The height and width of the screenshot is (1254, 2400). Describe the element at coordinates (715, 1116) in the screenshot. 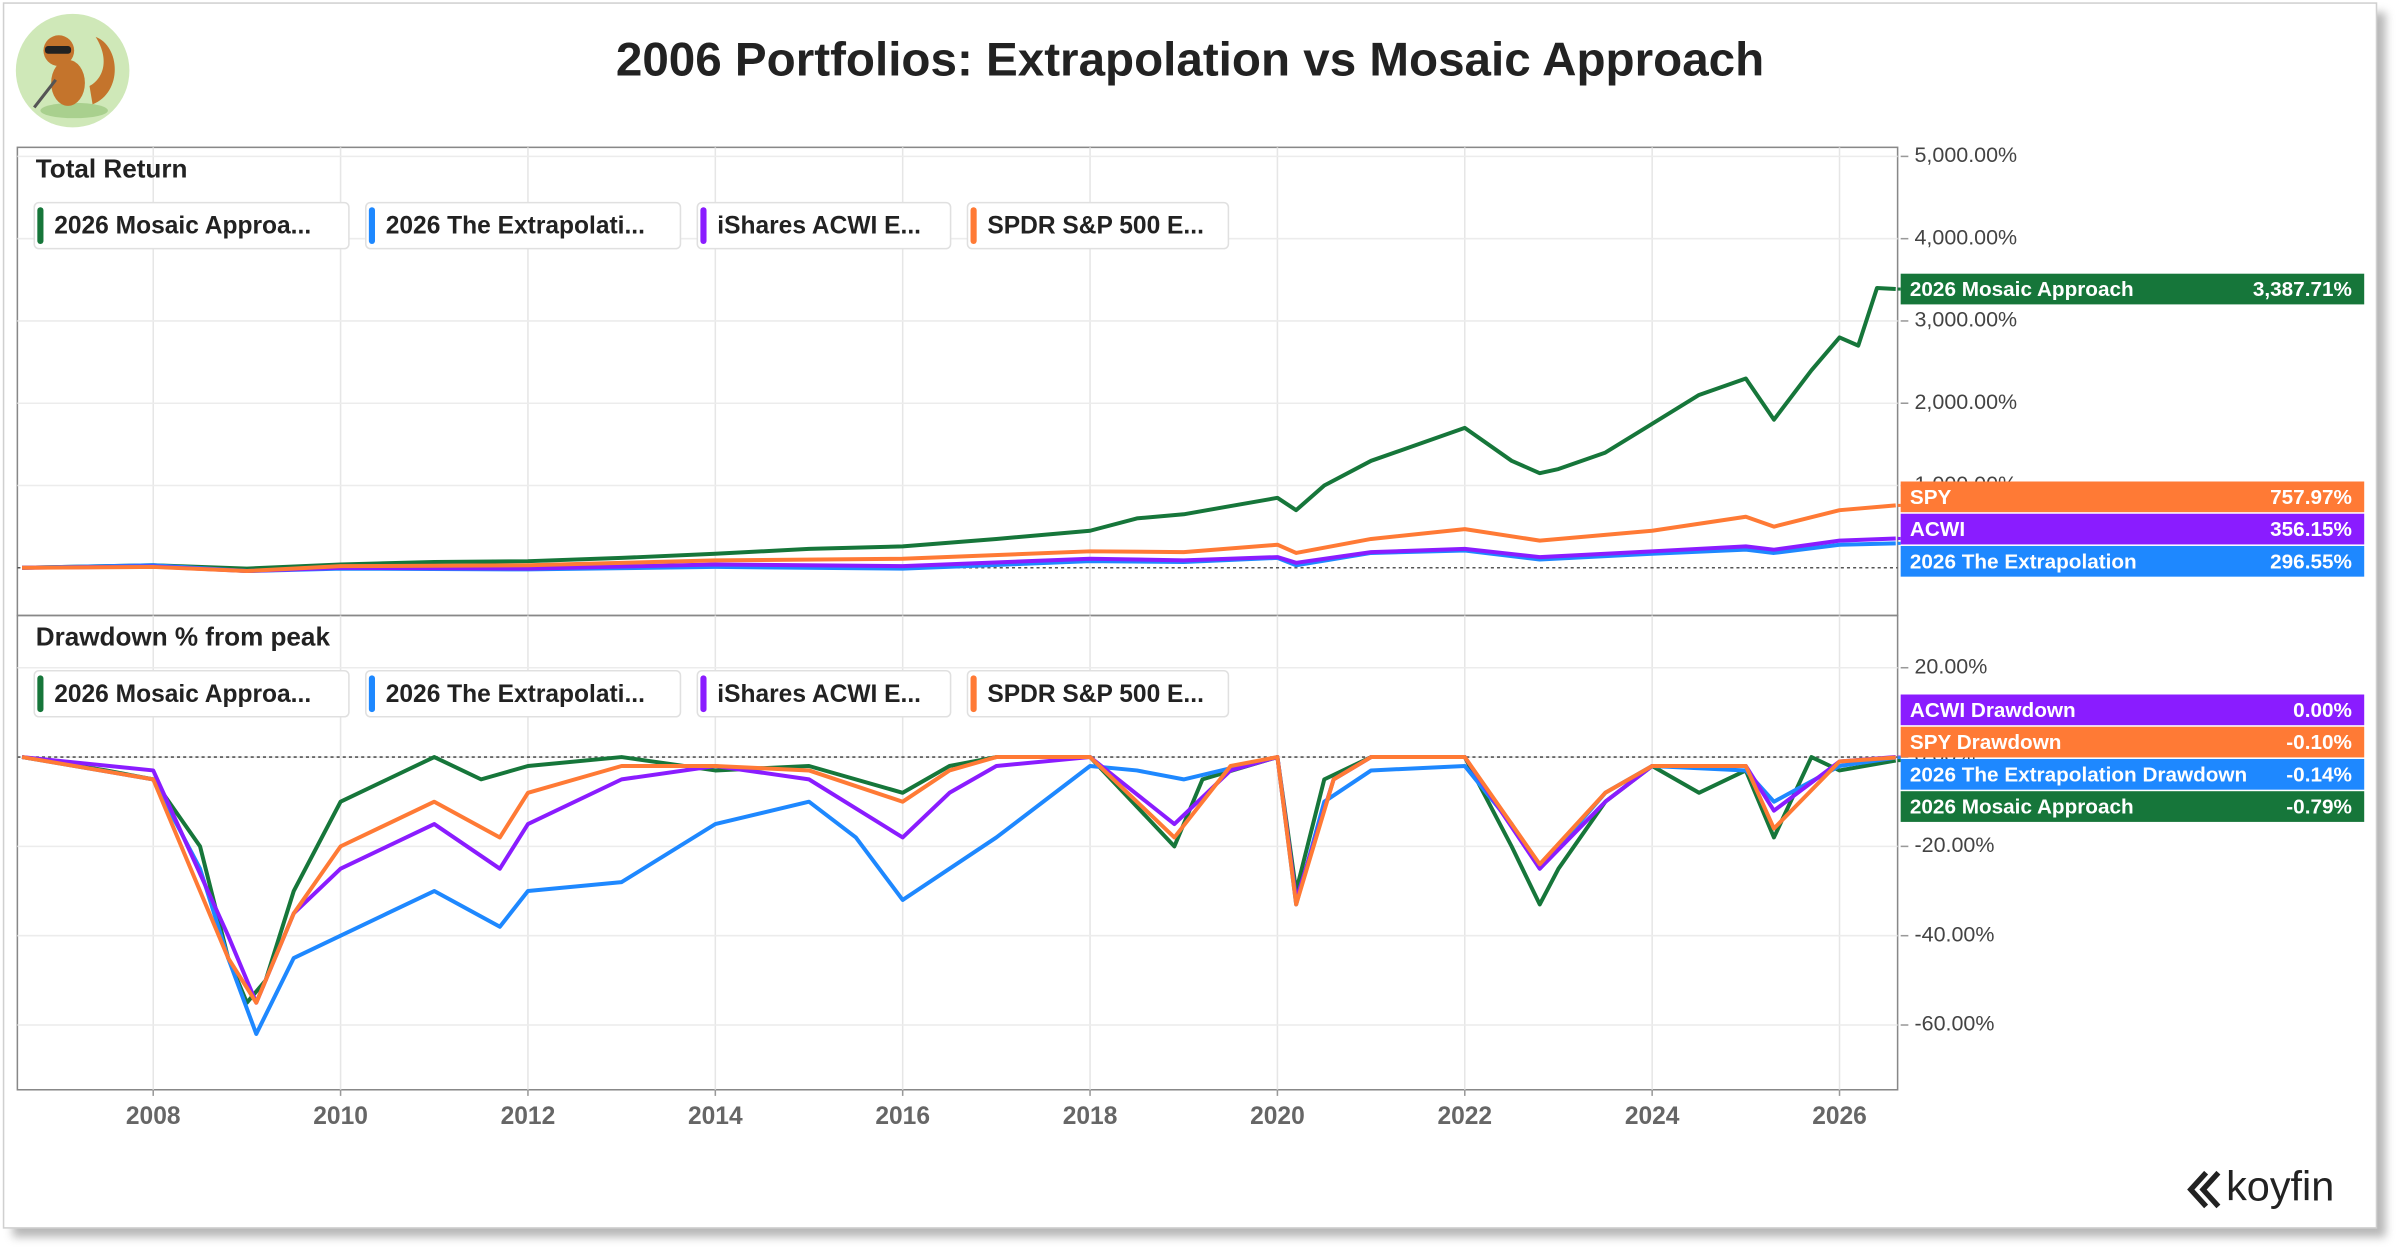

I see `x-tick-label: 2014` at that location.